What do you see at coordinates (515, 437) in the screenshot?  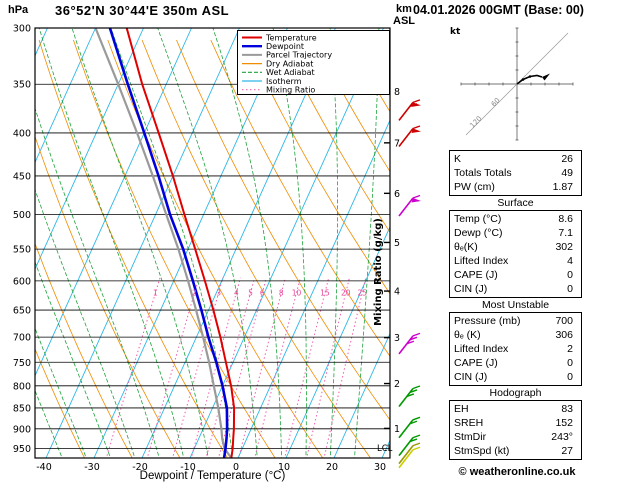 I see `index-row: StmDir 243°` at bounding box center [515, 437].